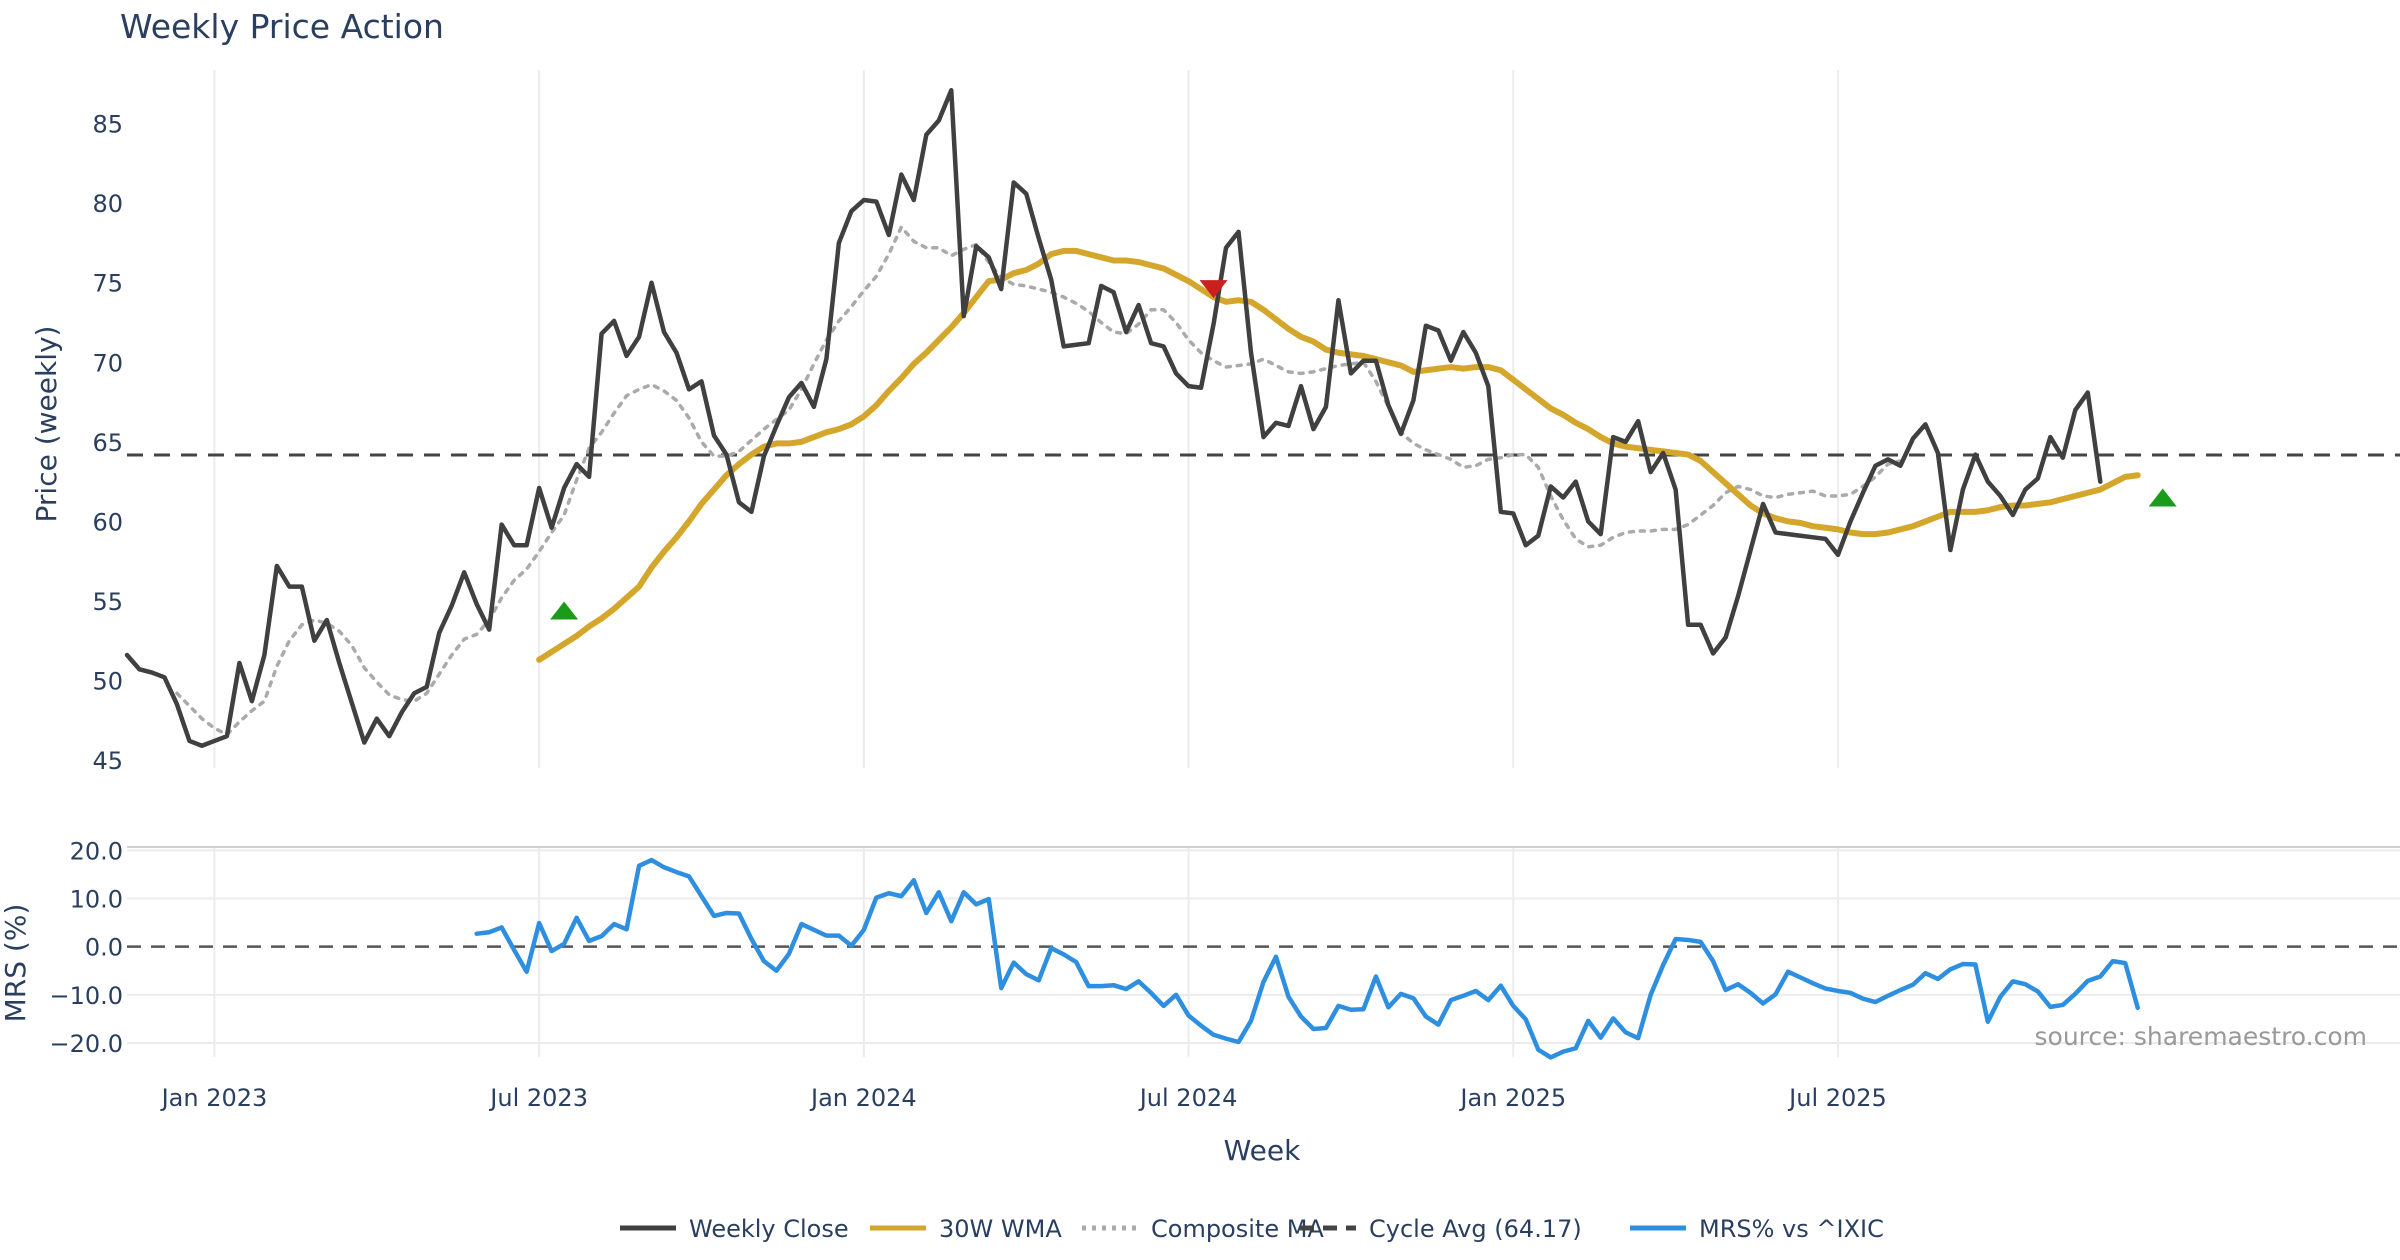  I want to click on mrs-y-ticks: 20.0 10.0 0.0 −10.0 −20.0, so click(86, 947).